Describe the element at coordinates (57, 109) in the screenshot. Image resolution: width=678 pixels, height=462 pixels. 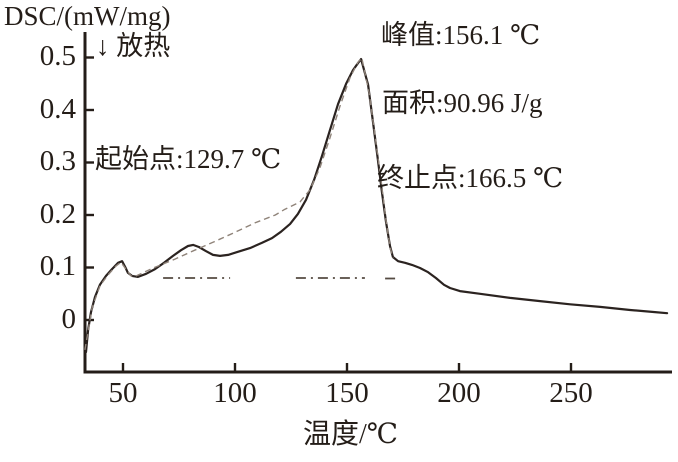
I see `y-tick-label-0_4: 0.4` at that location.